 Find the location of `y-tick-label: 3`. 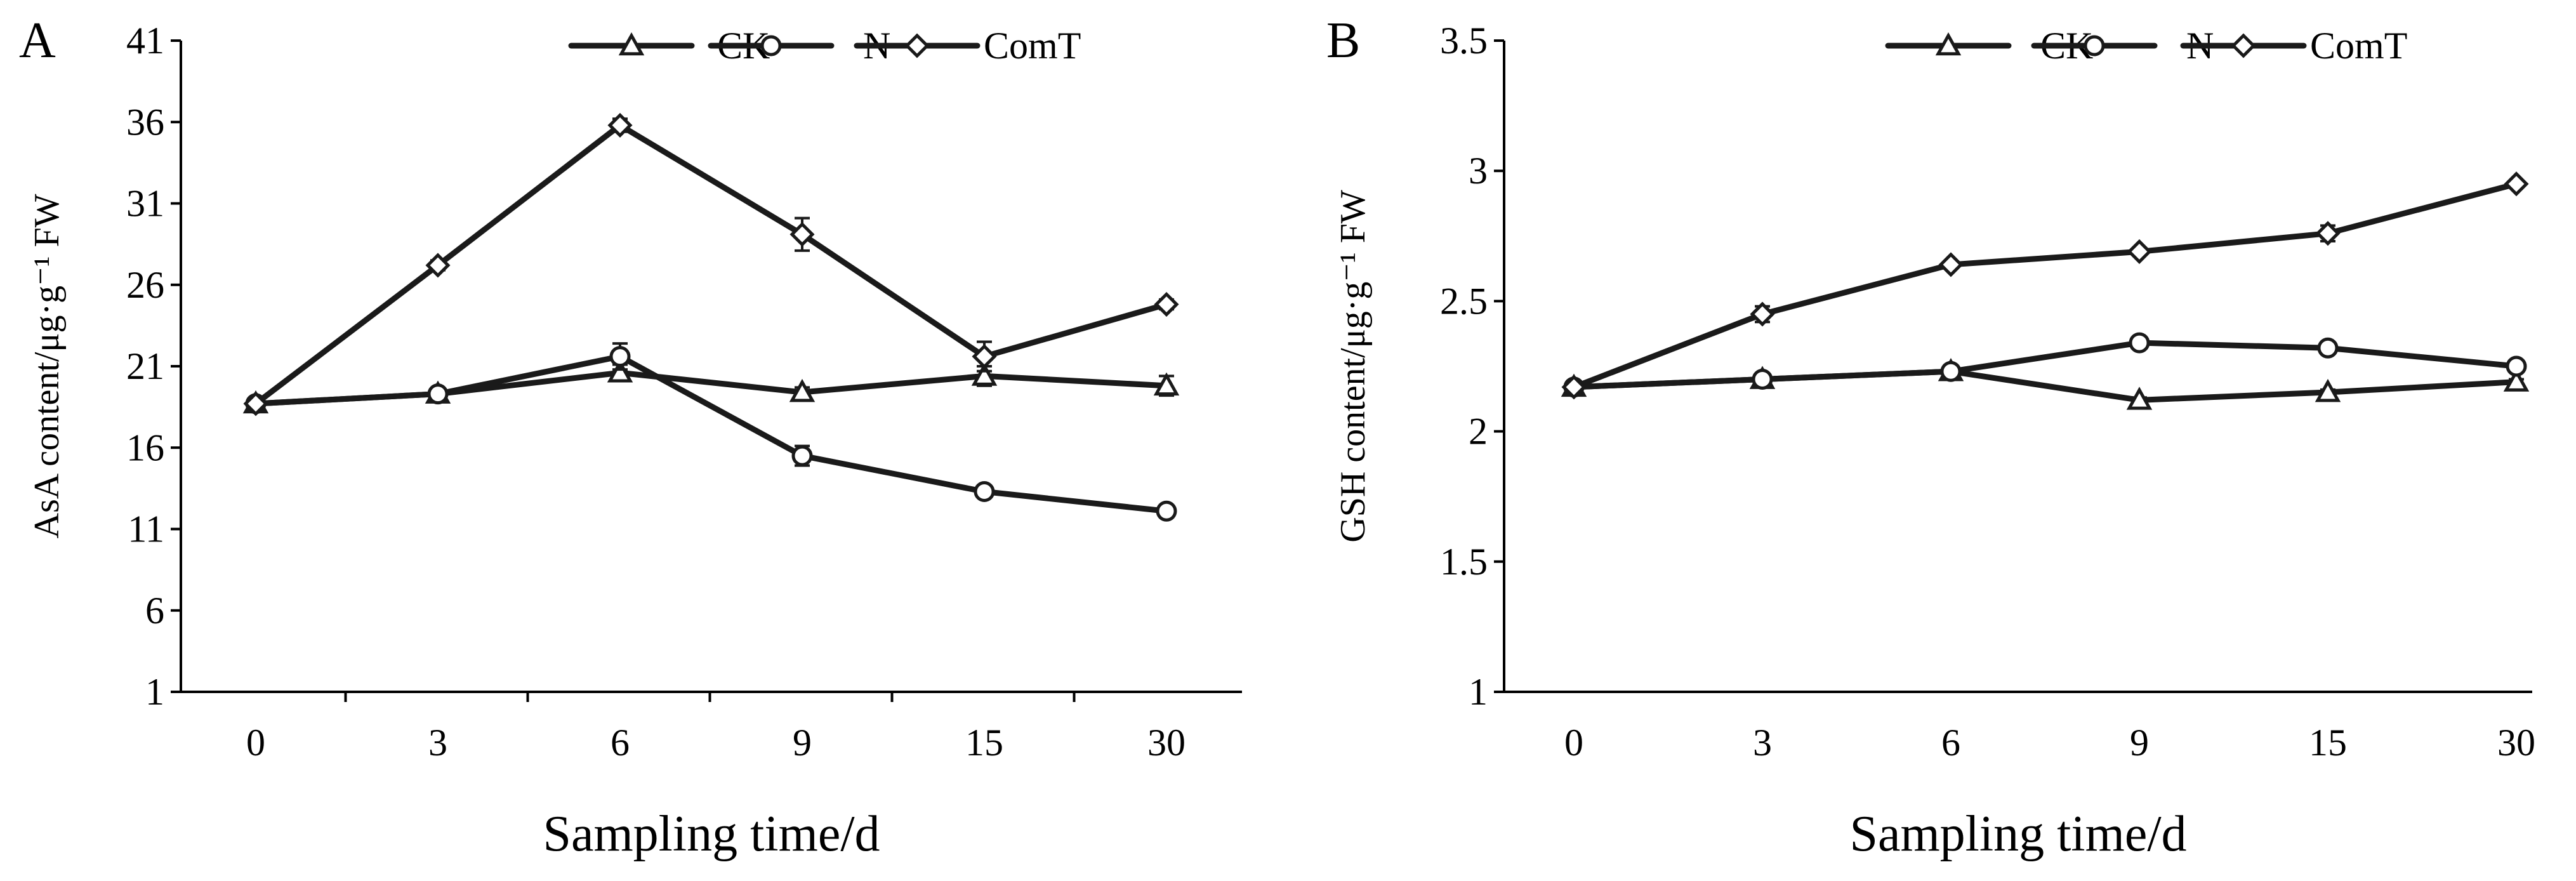

y-tick-label: 3 is located at coordinates (1479, 171).